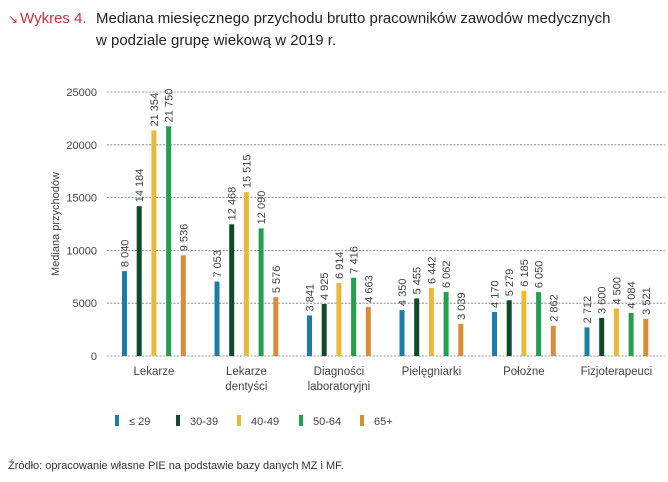  Describe the element at coordinates (81, 146) in the screenshot. I see `y-tick-label: 20000` at that location.